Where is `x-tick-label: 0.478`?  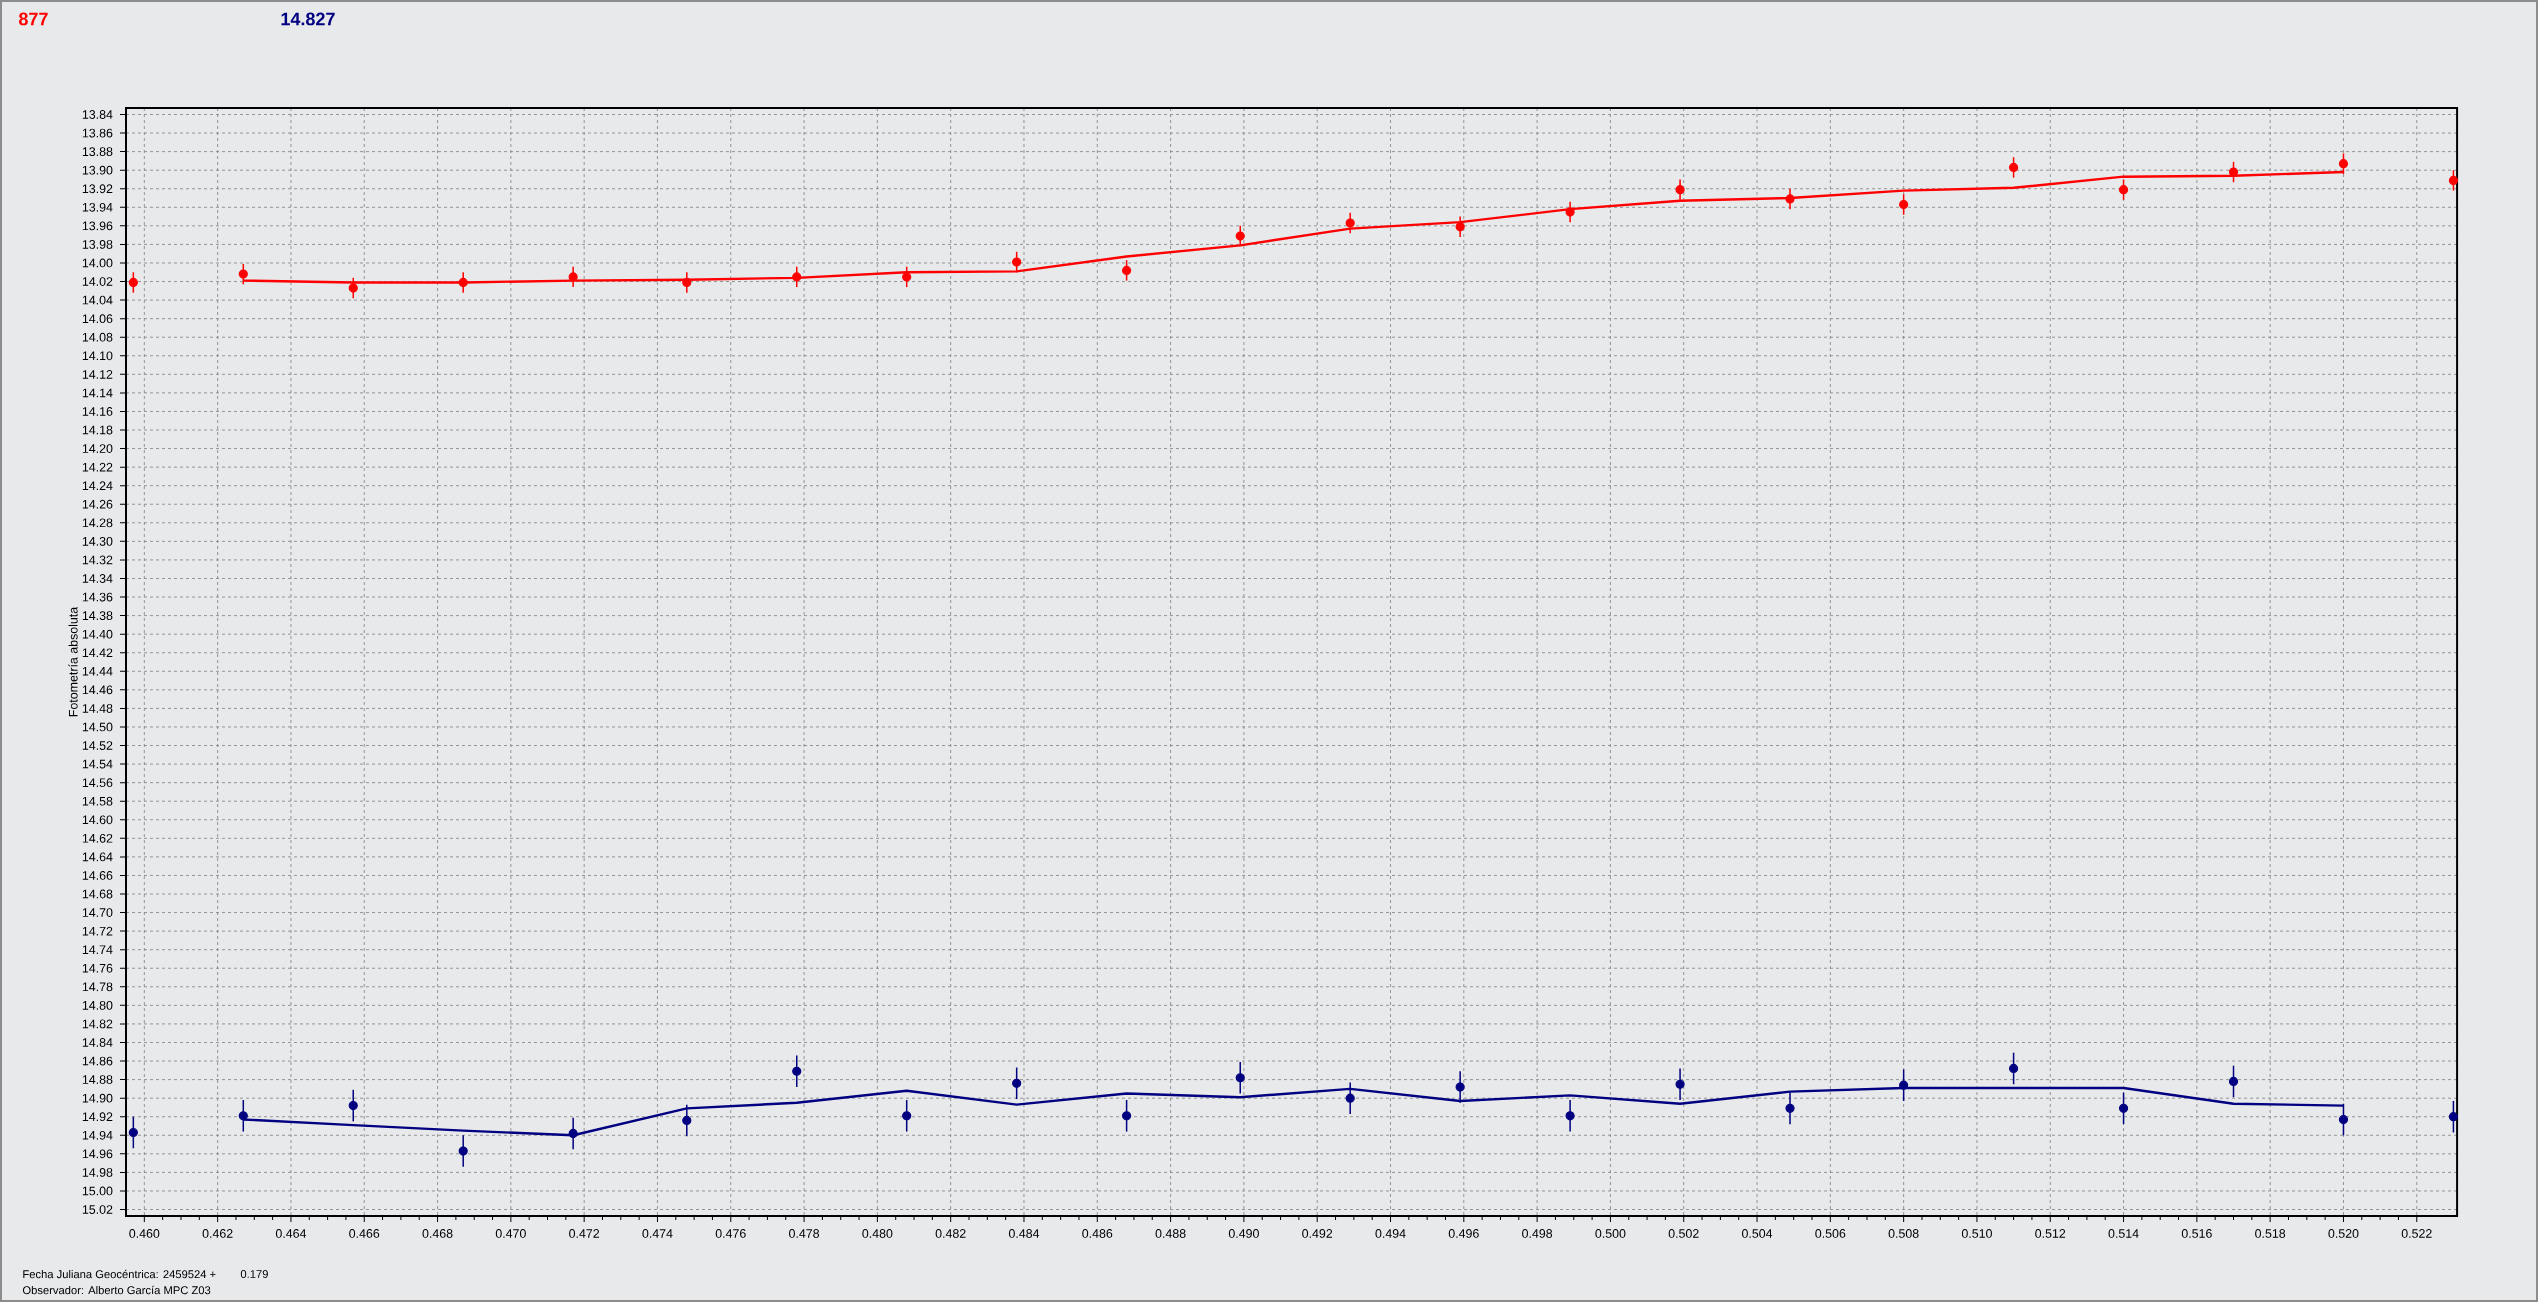
x-tick-label: 0.478 is located at coordinates (804, 1233).